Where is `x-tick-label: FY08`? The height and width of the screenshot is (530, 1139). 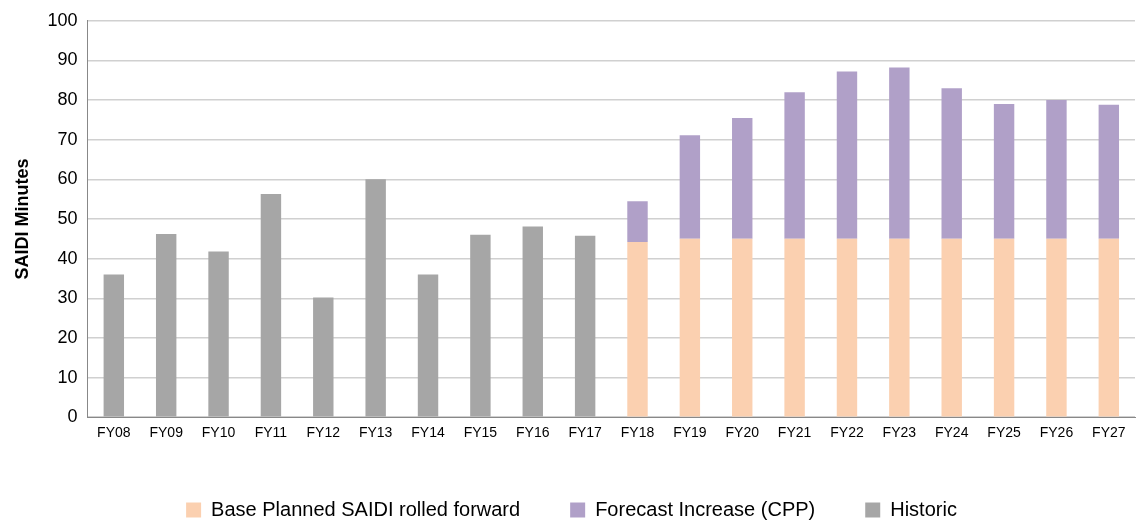 x-tick-label: FY08 is located at coordinates (114, 432).